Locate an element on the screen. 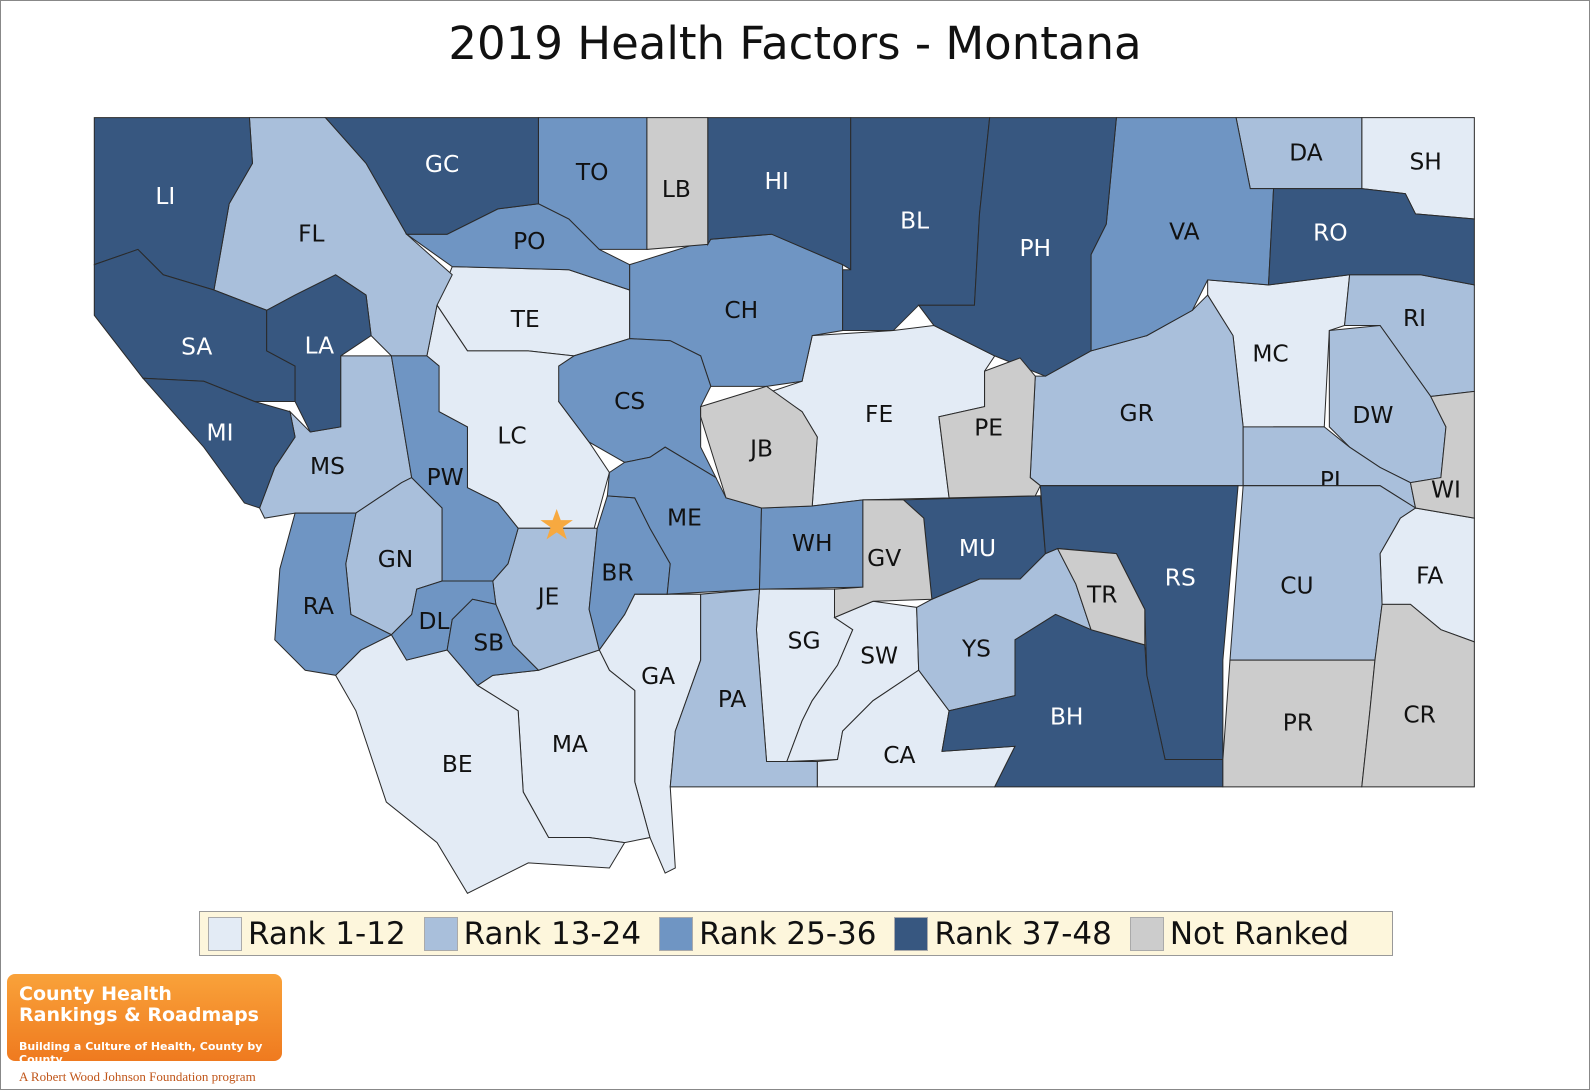  county-label: SH is located at coordinates (1426, 162).